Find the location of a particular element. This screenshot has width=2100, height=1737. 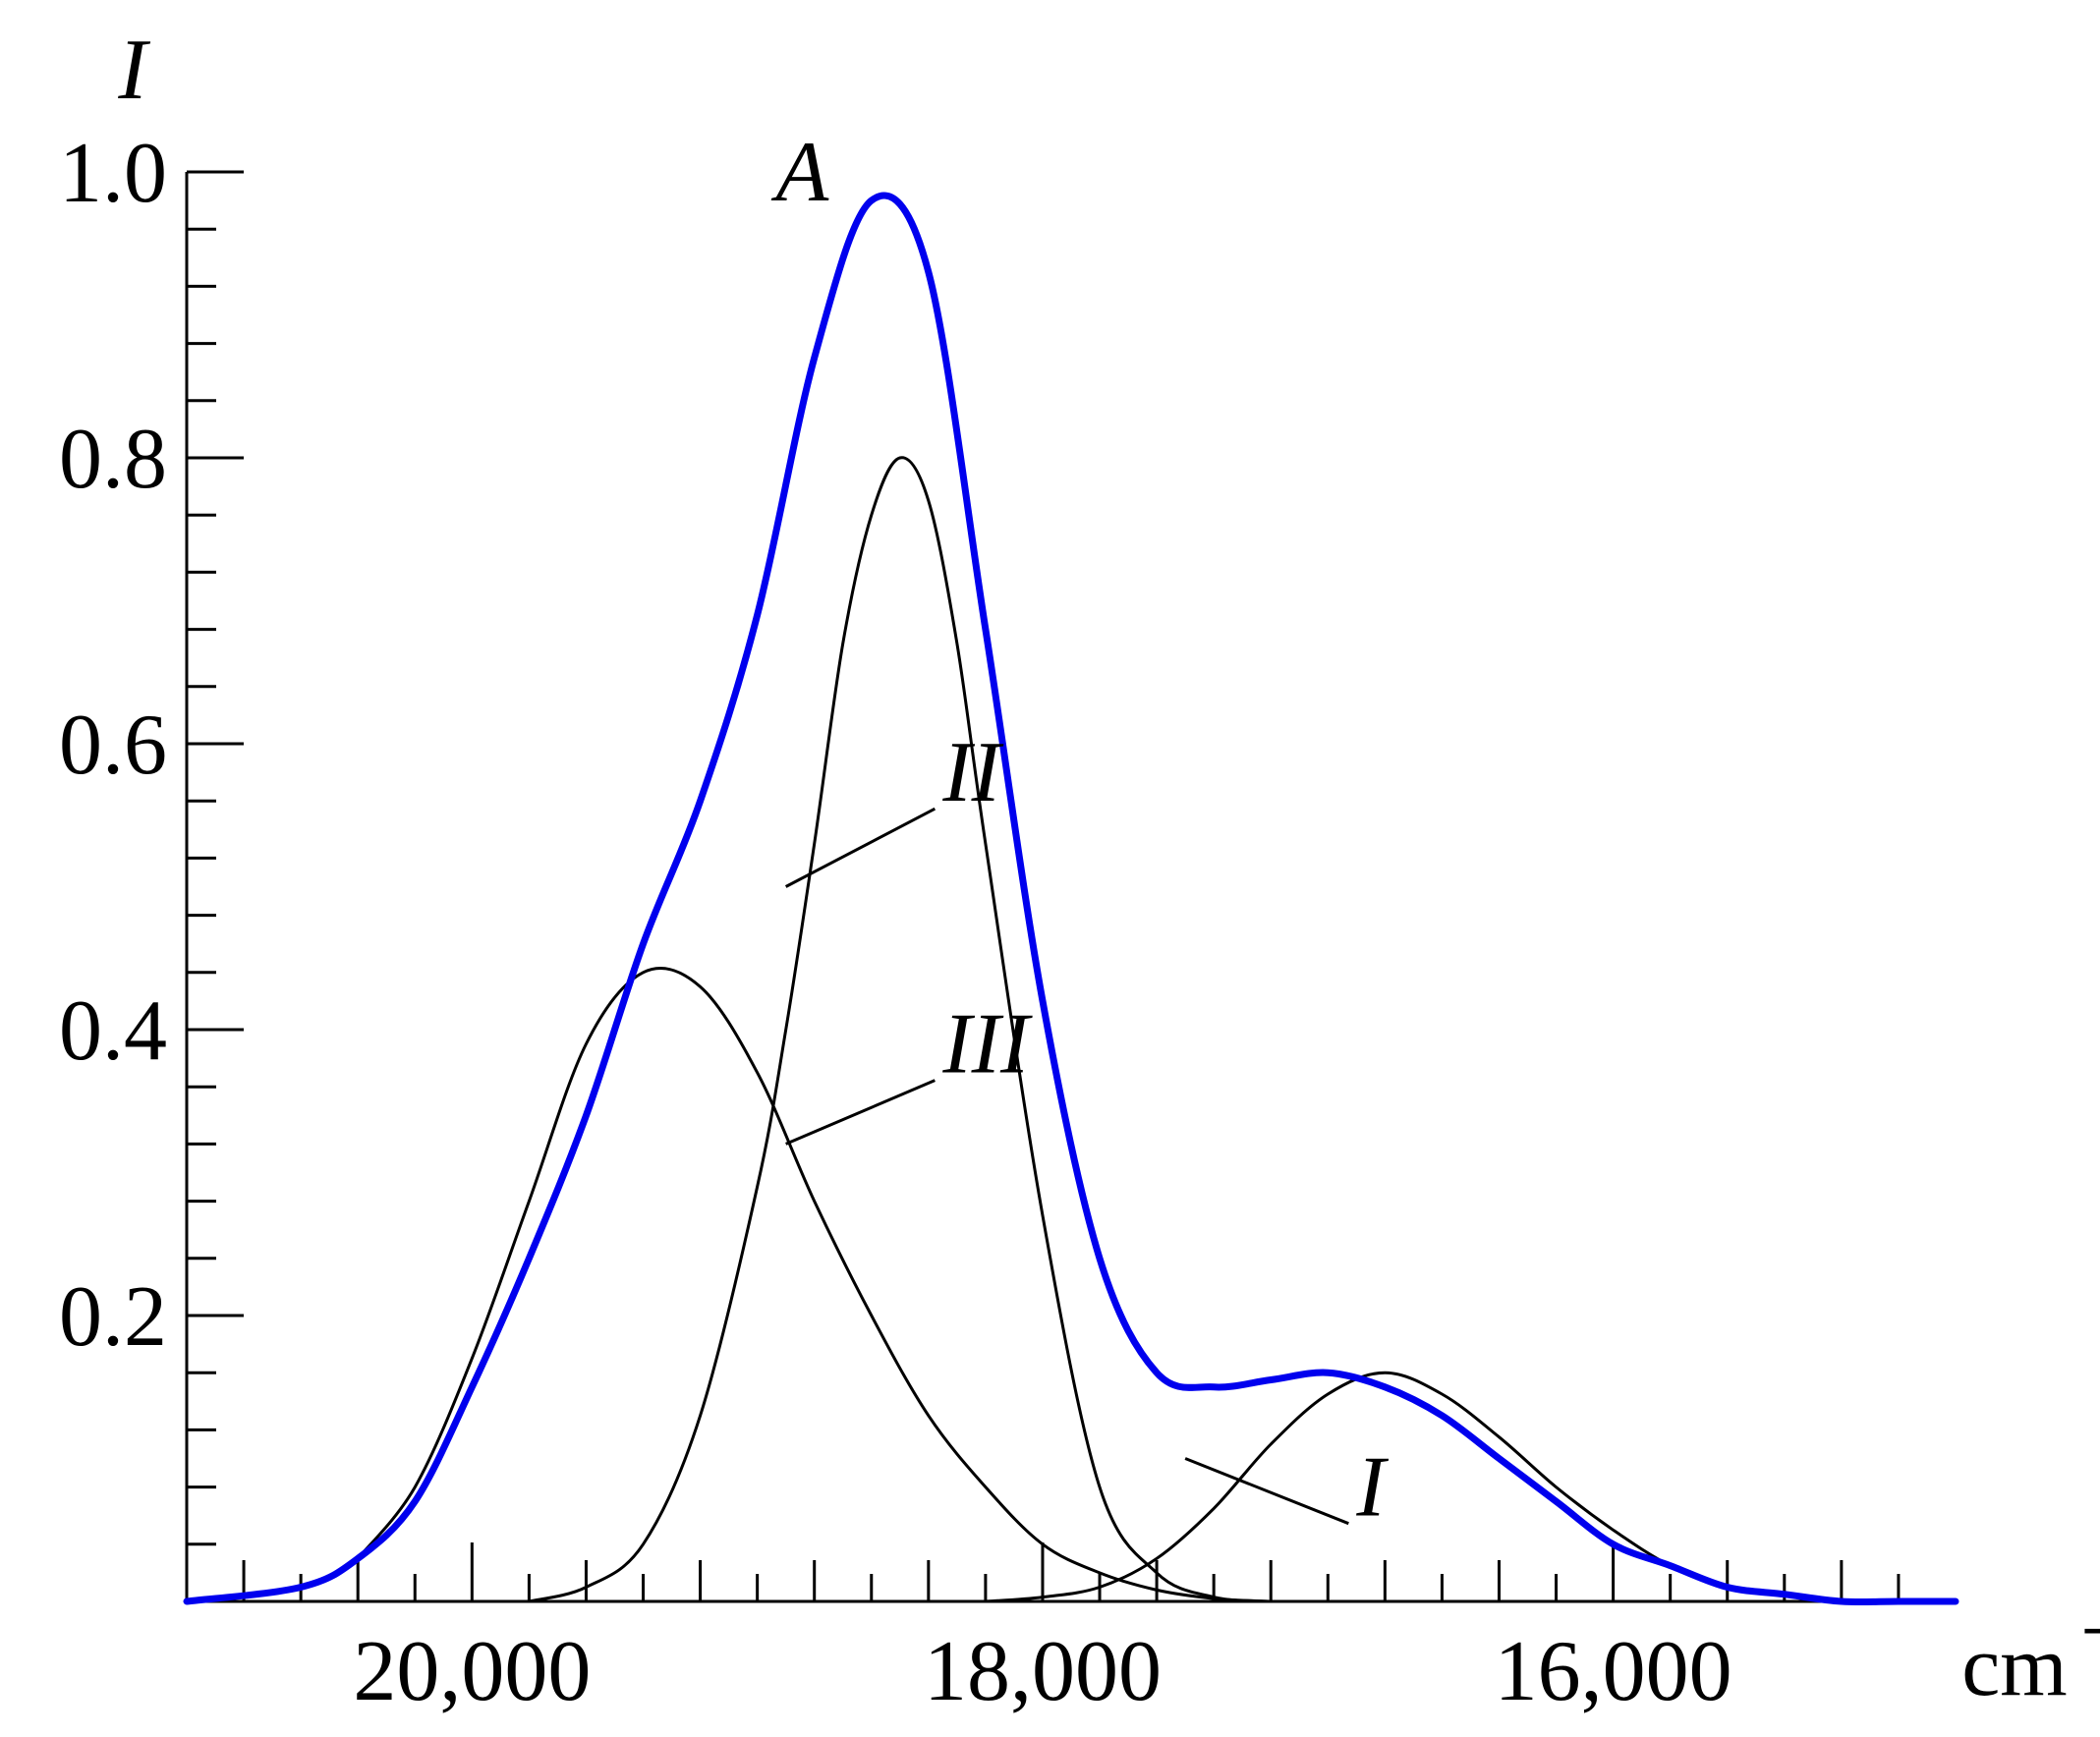

leader-line-ii is located at coordinates (860, 847).